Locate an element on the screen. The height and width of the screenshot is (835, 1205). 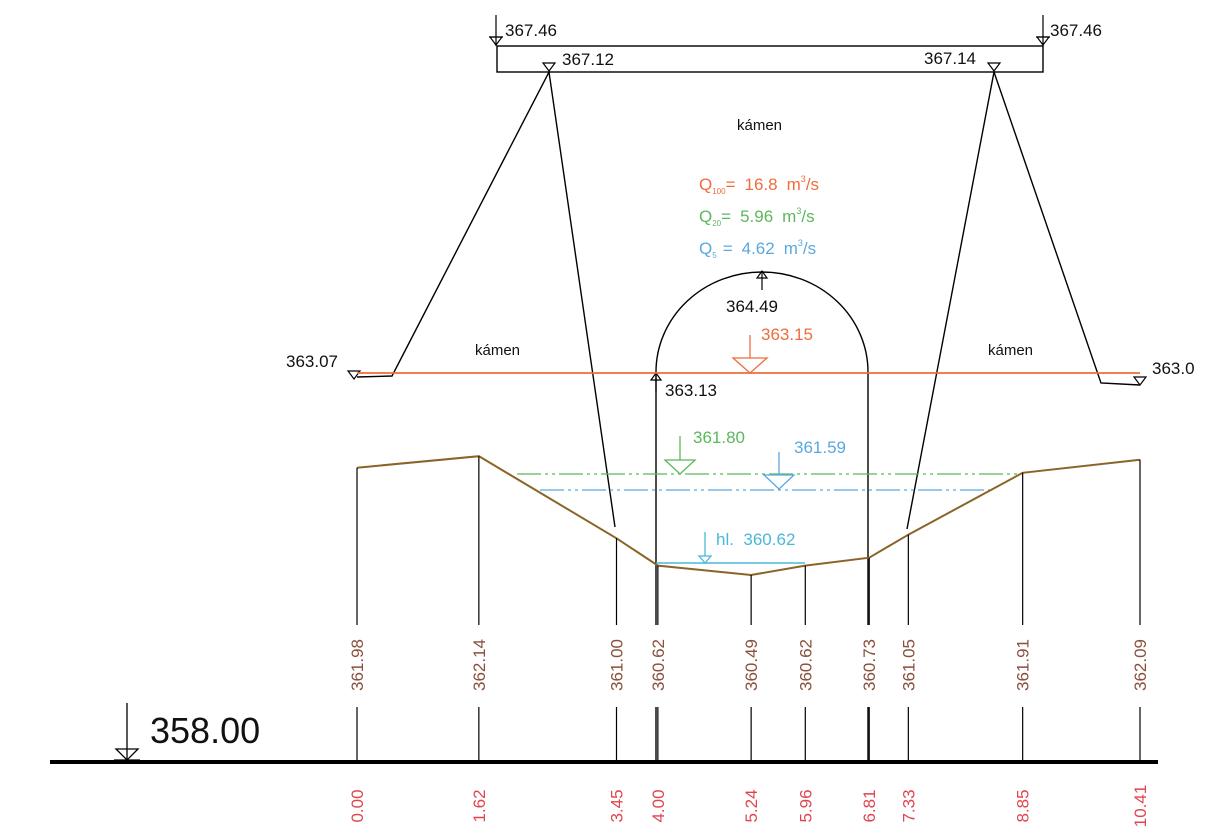
arch-opening is located at coordinates (762, 516).